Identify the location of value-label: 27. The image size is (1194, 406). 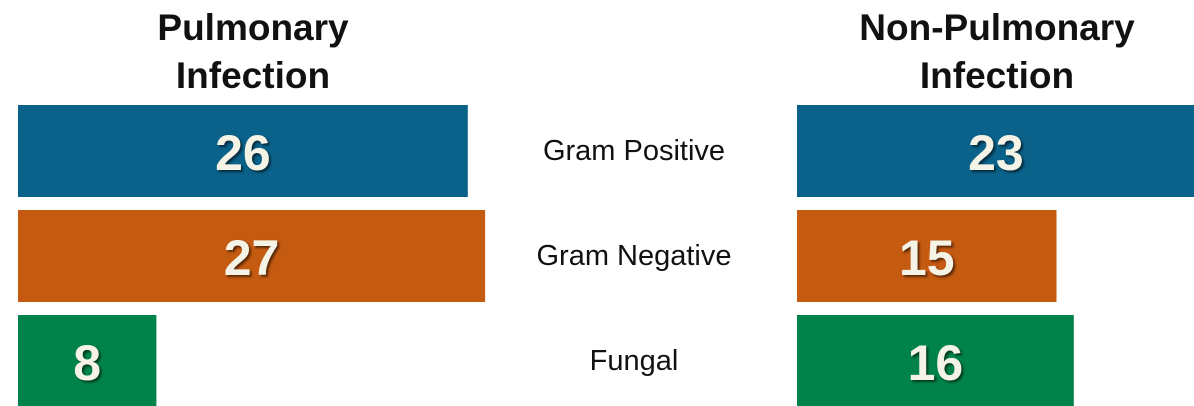
(252, 258).